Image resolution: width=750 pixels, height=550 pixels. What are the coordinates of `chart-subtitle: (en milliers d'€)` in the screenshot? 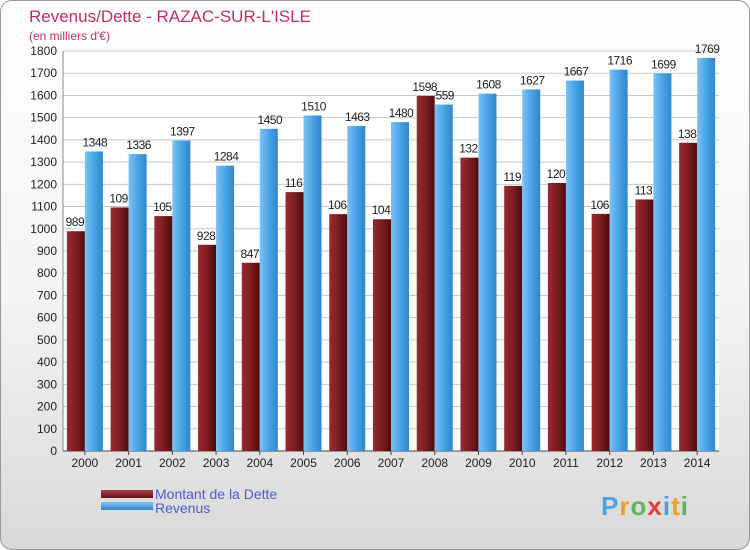 It's located at (69, 36).